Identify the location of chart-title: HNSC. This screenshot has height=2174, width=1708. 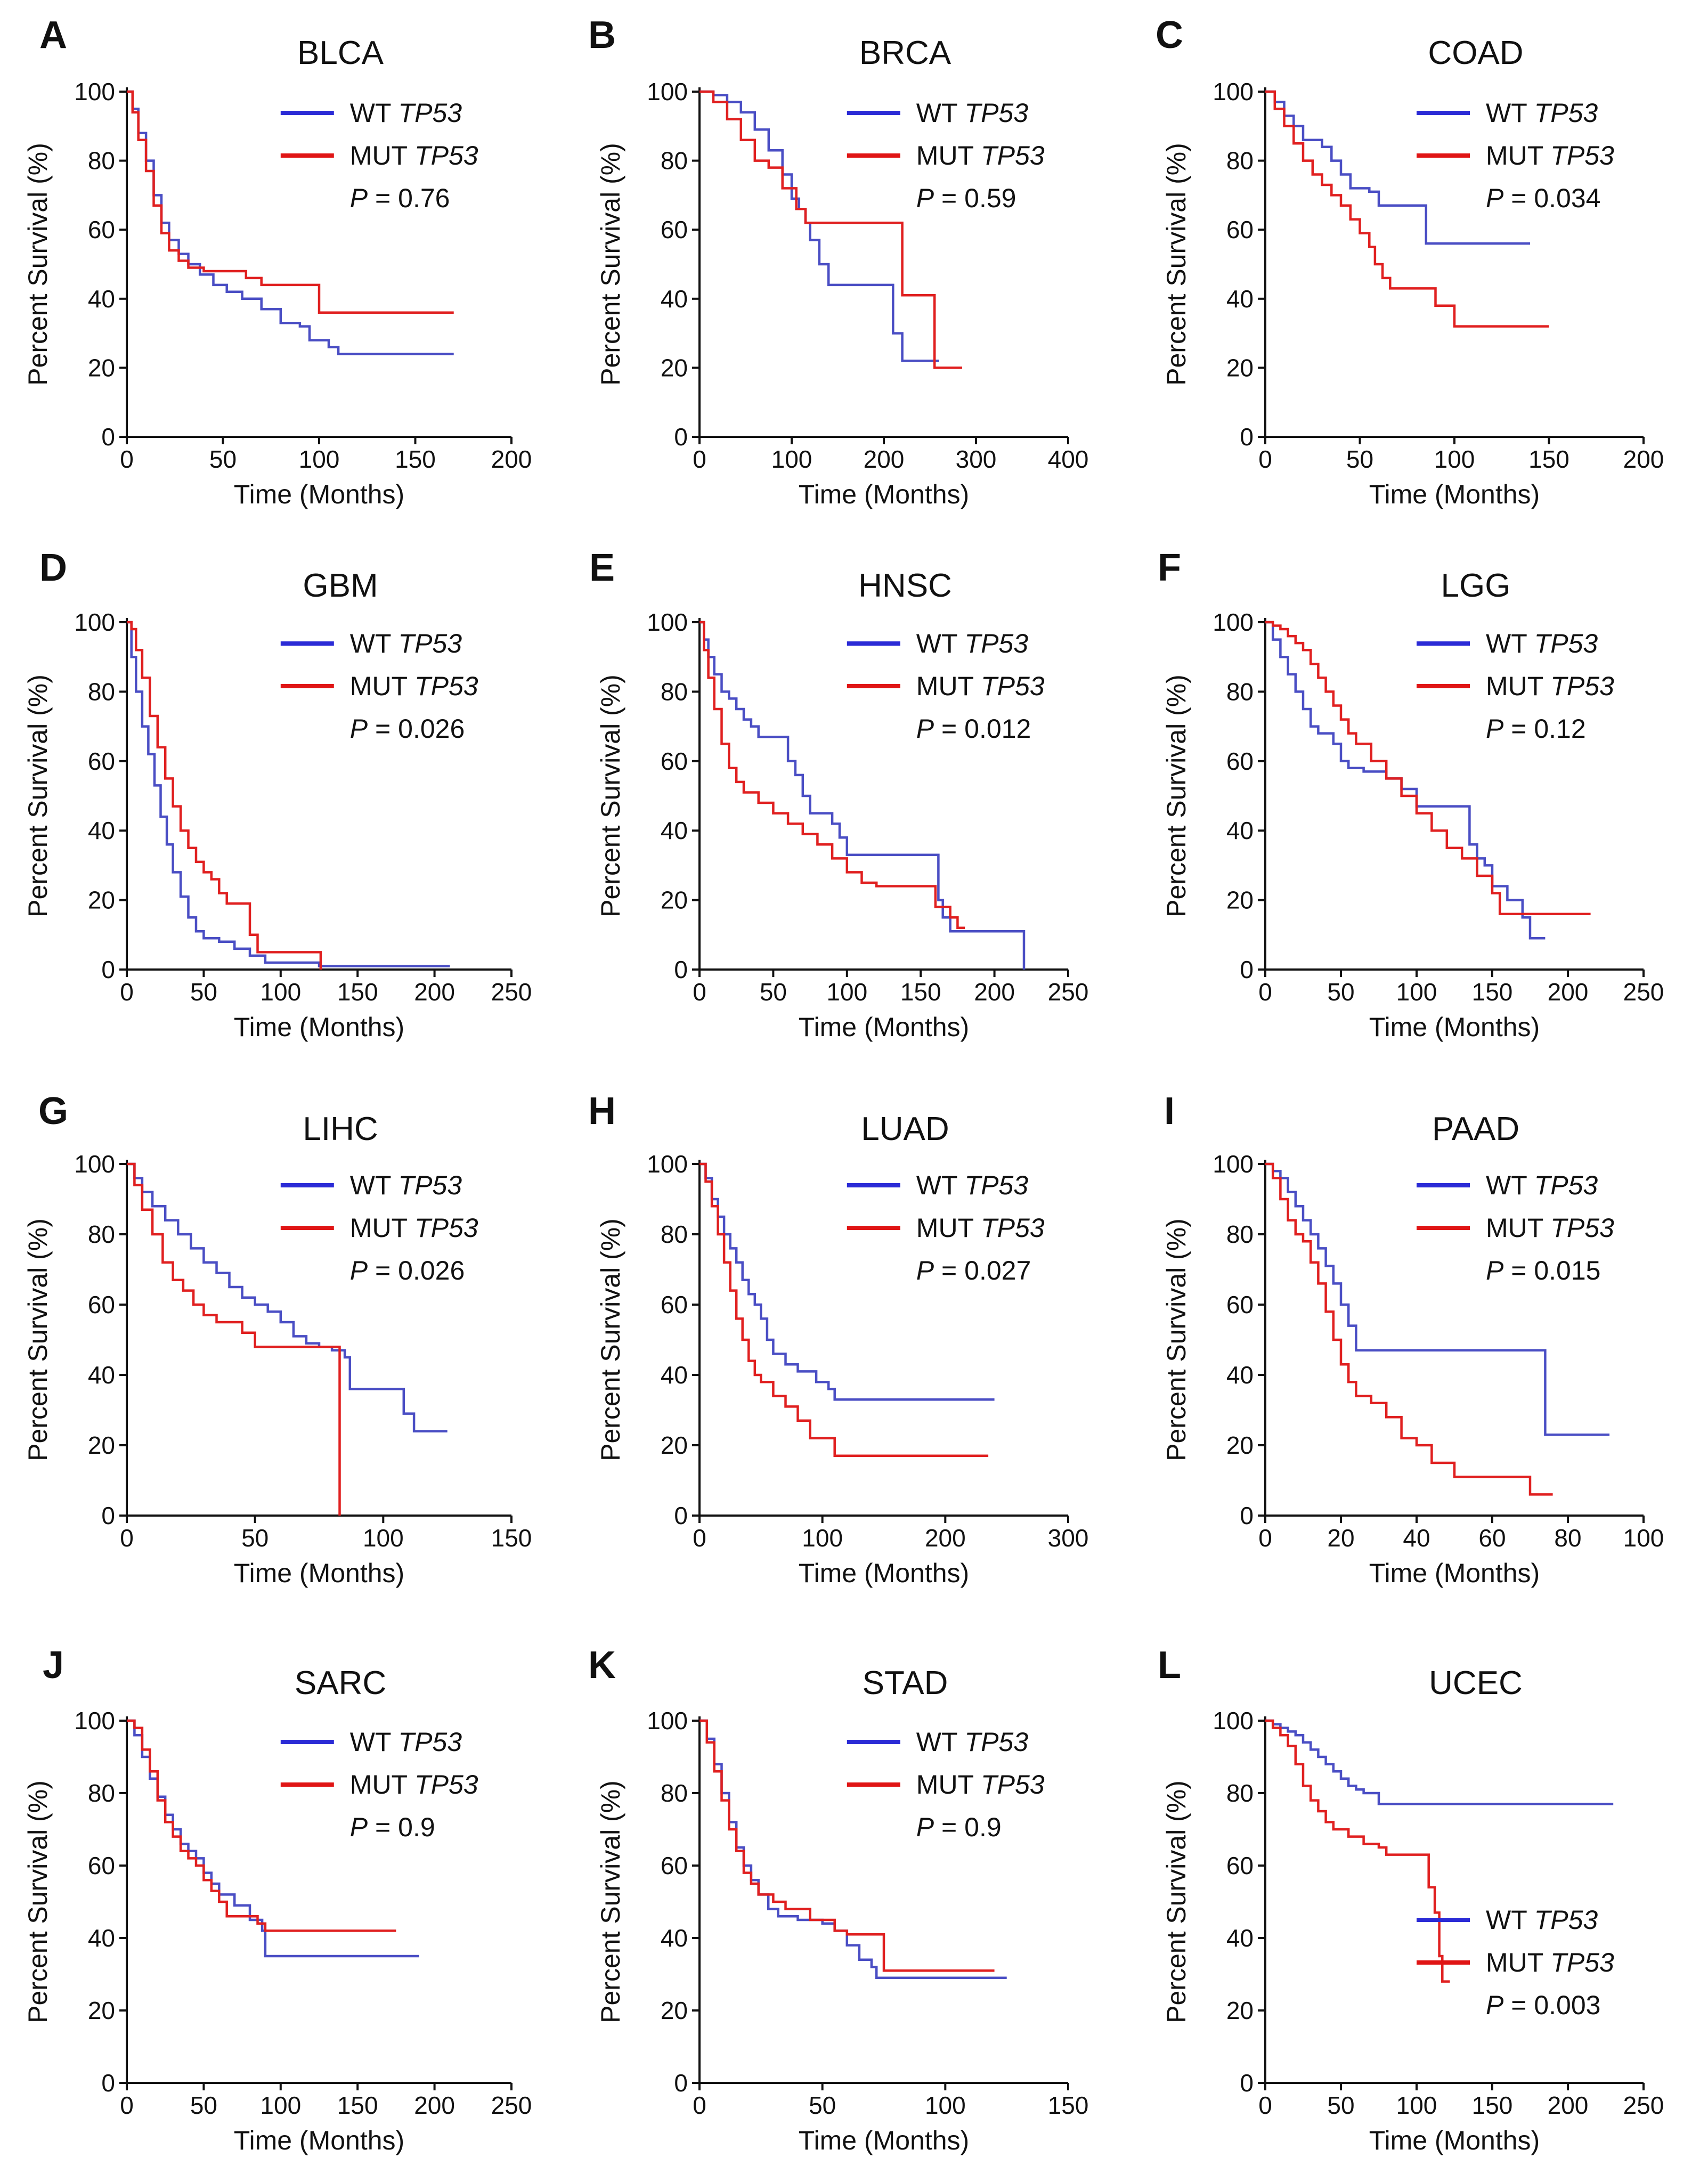
(905, 585).